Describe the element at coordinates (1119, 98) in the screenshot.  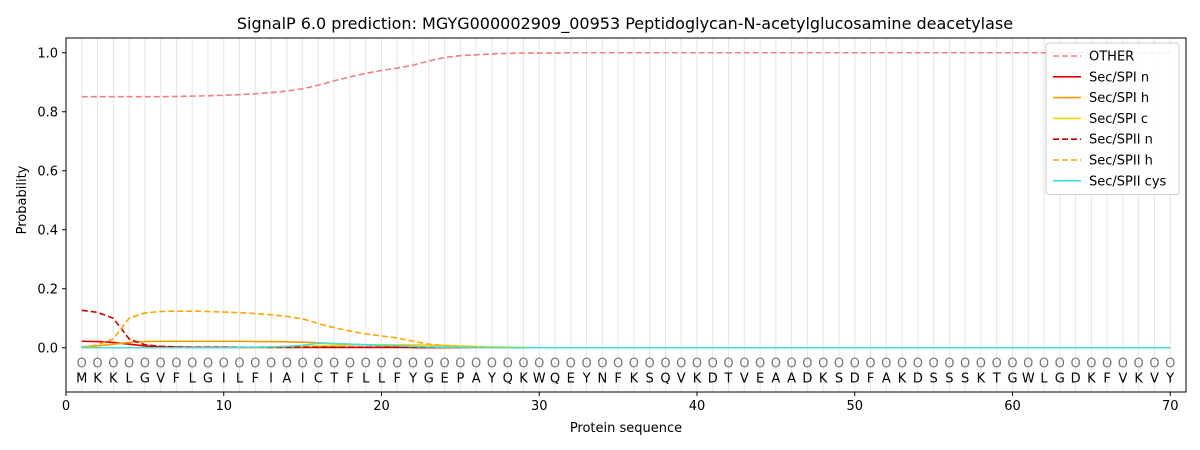
I see `legend-entry: Sec/SPI h` at that location.